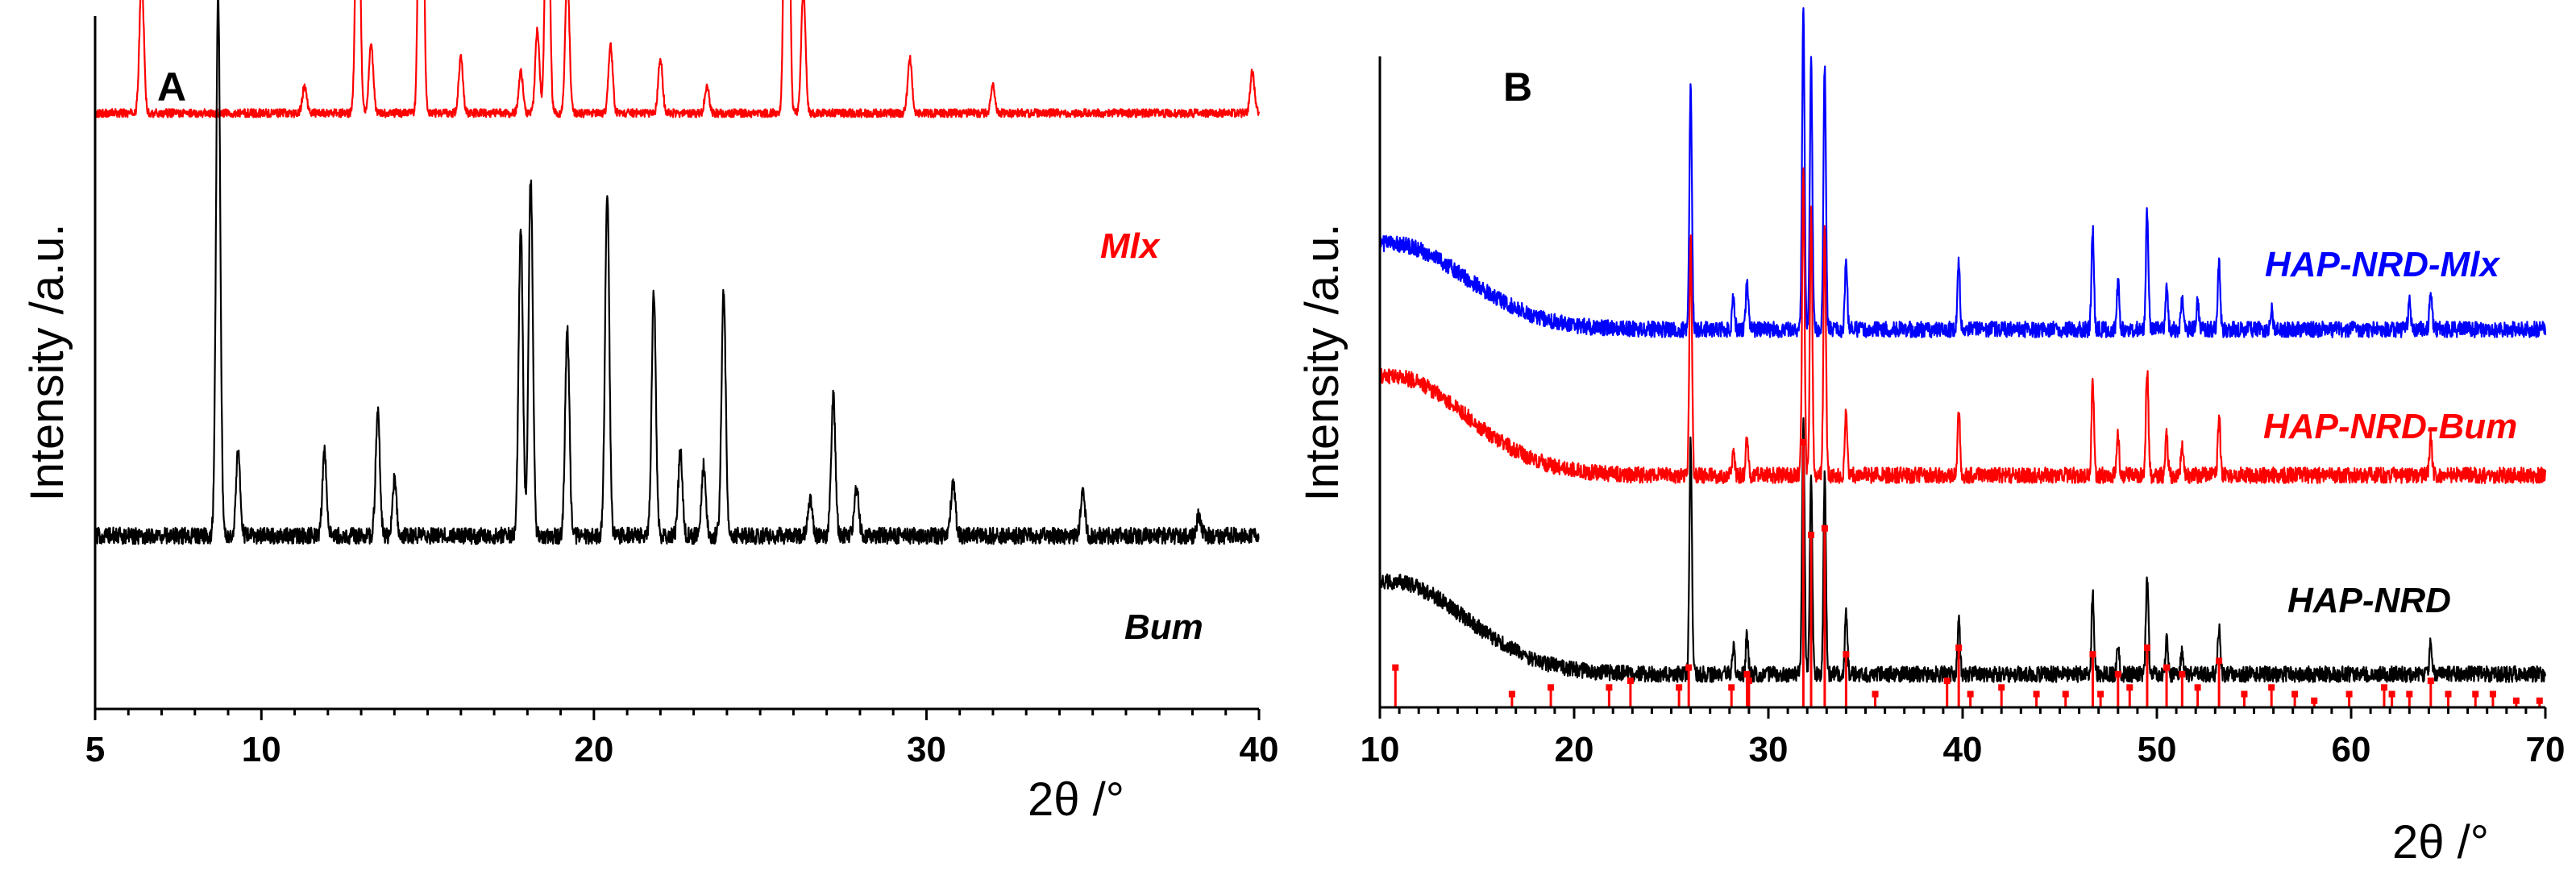 This screenshot has width=2576, height=887. Describe the element at coordinates (47, 363) in the screenshot. I see `panel-a-y-axis-title: Intensity /a.u.` at that location.